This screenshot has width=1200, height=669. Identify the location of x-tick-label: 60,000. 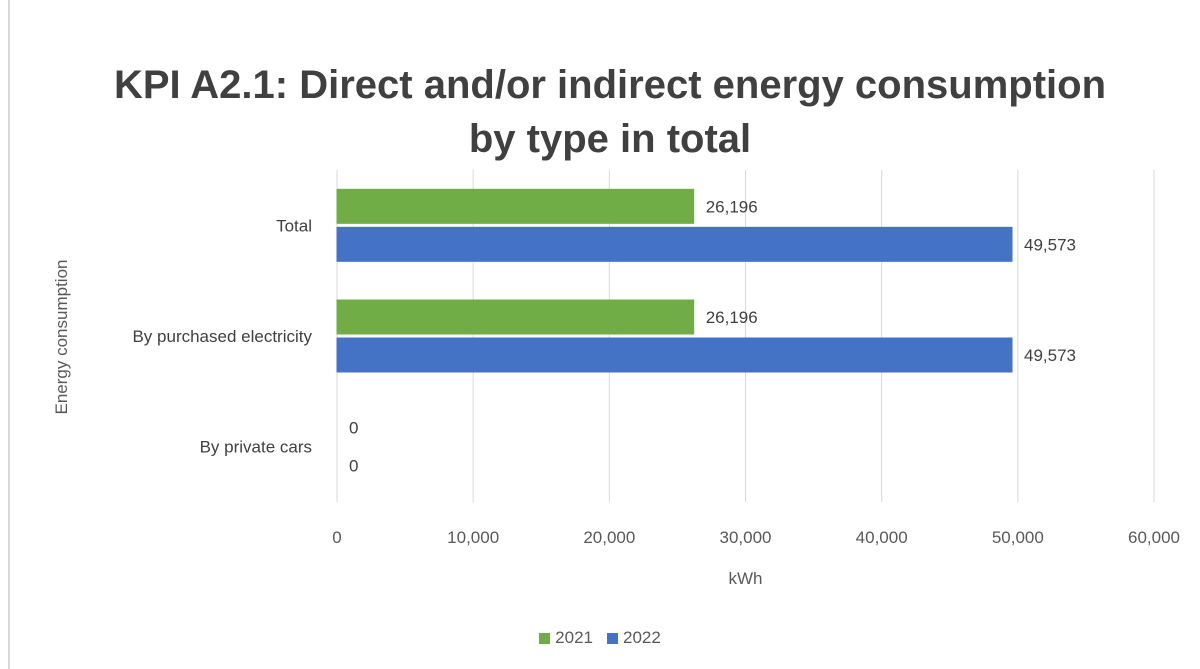
(1154, 537).